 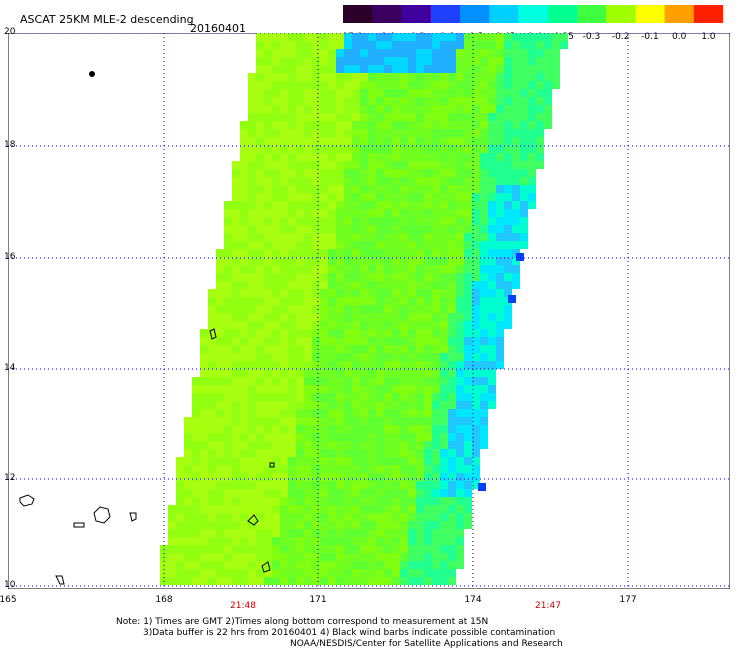 What do you see at coordinates (318, 600) in the screenshot?
I see `lon-label-171: 171` at bounding box center [318, 600].